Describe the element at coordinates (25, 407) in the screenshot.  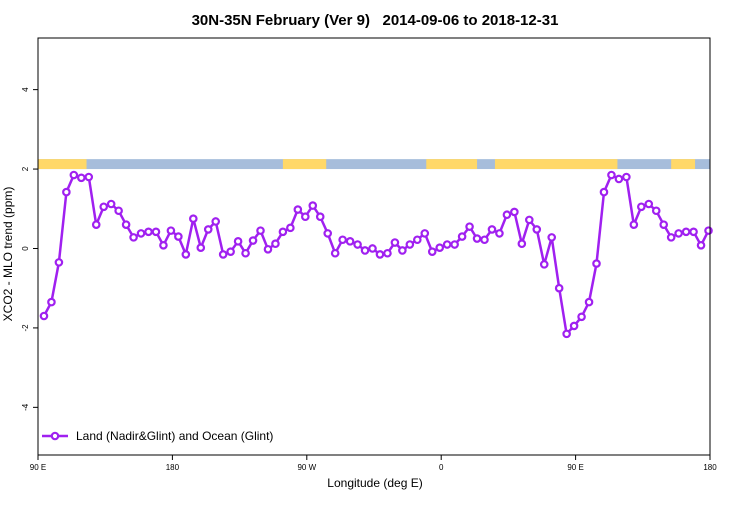
I see `y-tick-label: -4` at that location.